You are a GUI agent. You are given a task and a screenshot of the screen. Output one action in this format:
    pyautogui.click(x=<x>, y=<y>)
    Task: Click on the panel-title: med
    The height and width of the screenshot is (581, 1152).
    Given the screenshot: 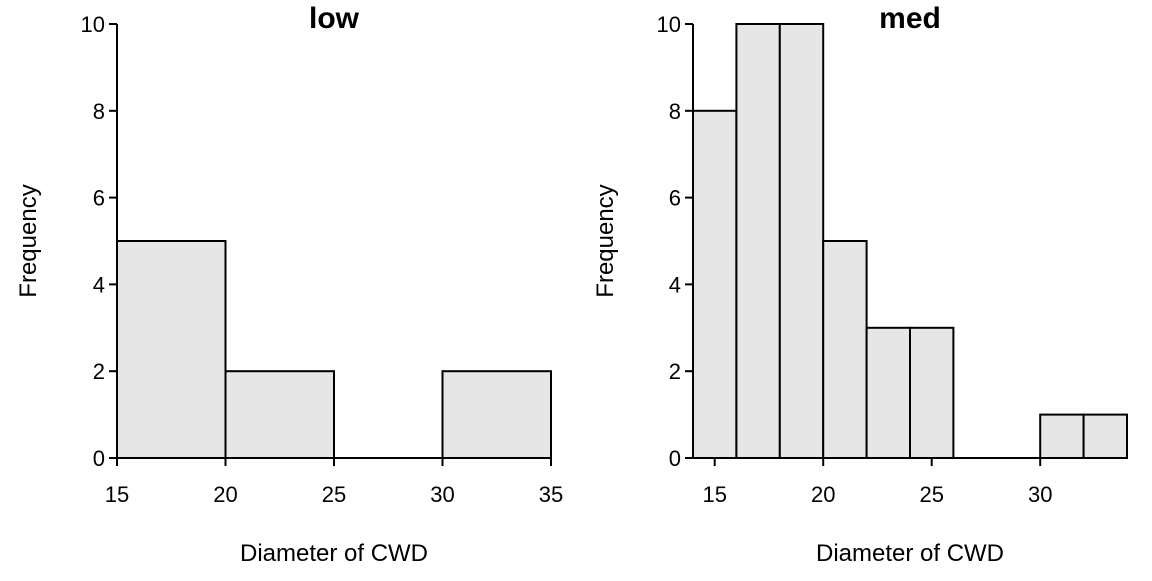 What is the action you would take?
    pyautogui.click(x=910, y=18)
    